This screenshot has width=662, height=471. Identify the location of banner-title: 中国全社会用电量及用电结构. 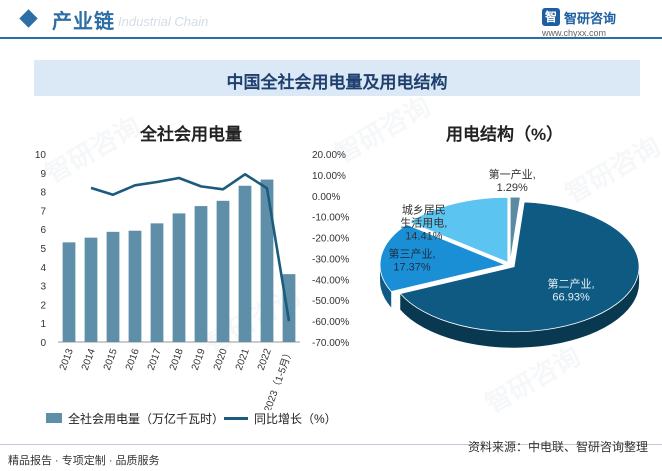
(337, 82).